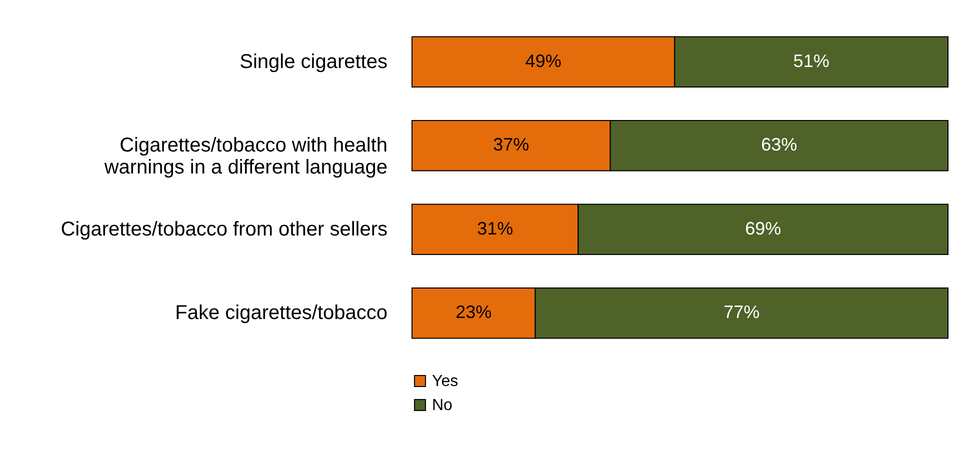 Image resolution: width=978 pixels, height=454 pixels. Describe the element at coordinates (763, 228) in the screenshot. I see `data-label: 69%` at that location.